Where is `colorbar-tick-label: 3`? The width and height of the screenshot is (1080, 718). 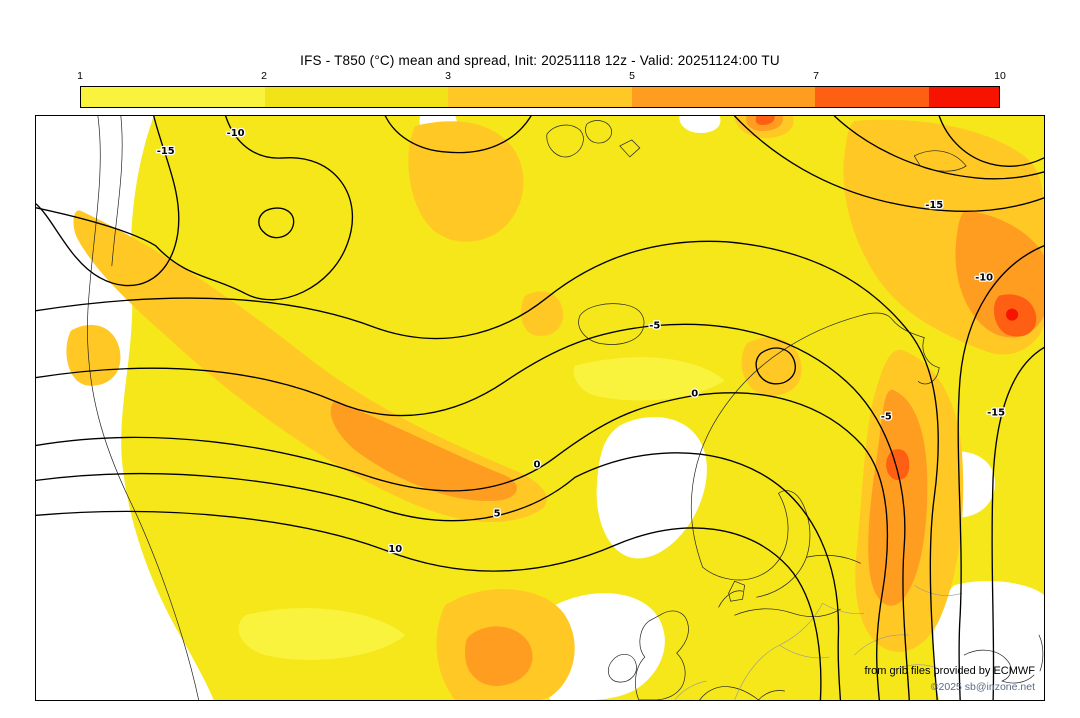
colorbar-tick-label: 3 is located at coordinates (448, 76).